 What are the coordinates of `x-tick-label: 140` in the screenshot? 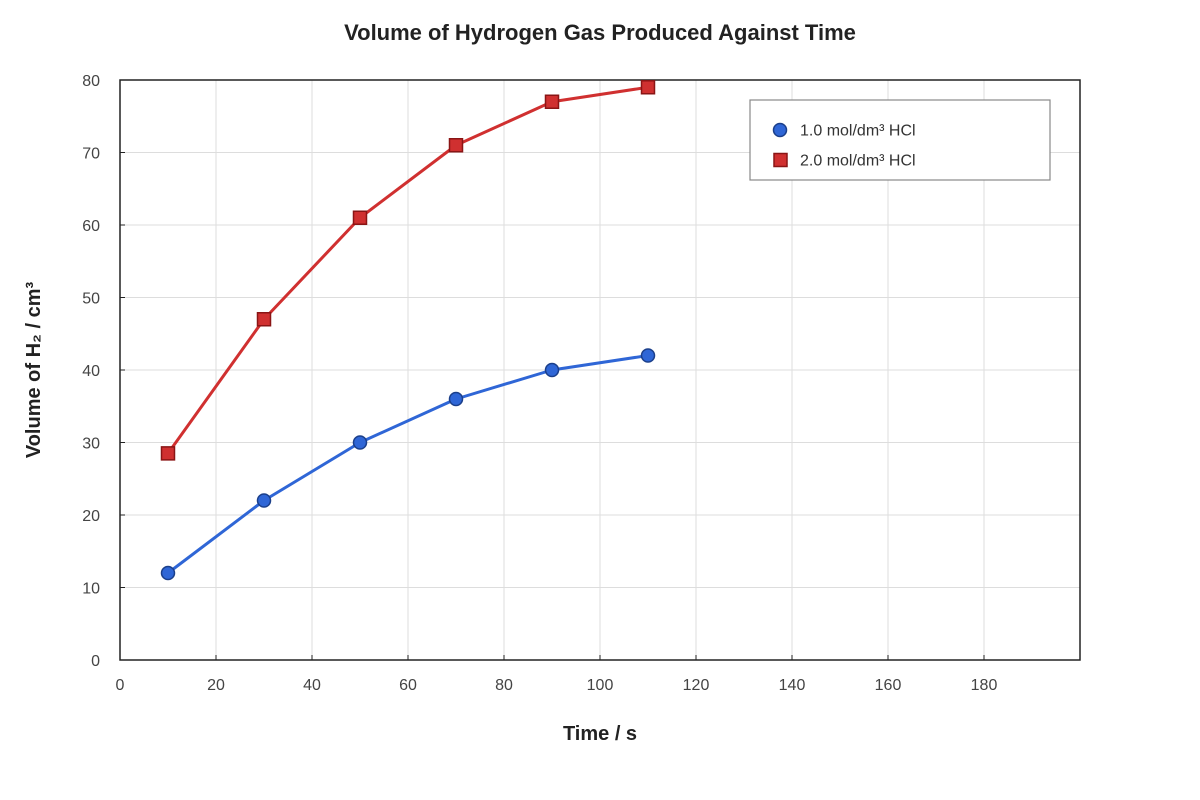 It's located at (792, 685).